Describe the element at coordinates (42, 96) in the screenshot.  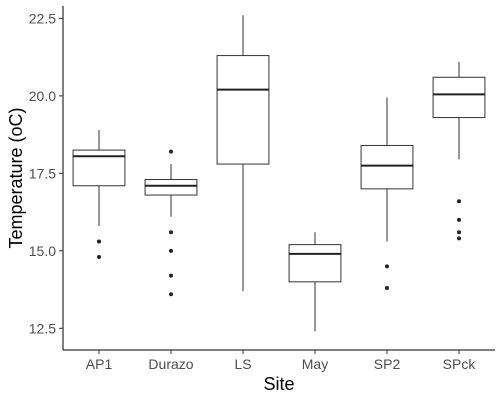
I see `y-tick-label: 20.0` at that location.